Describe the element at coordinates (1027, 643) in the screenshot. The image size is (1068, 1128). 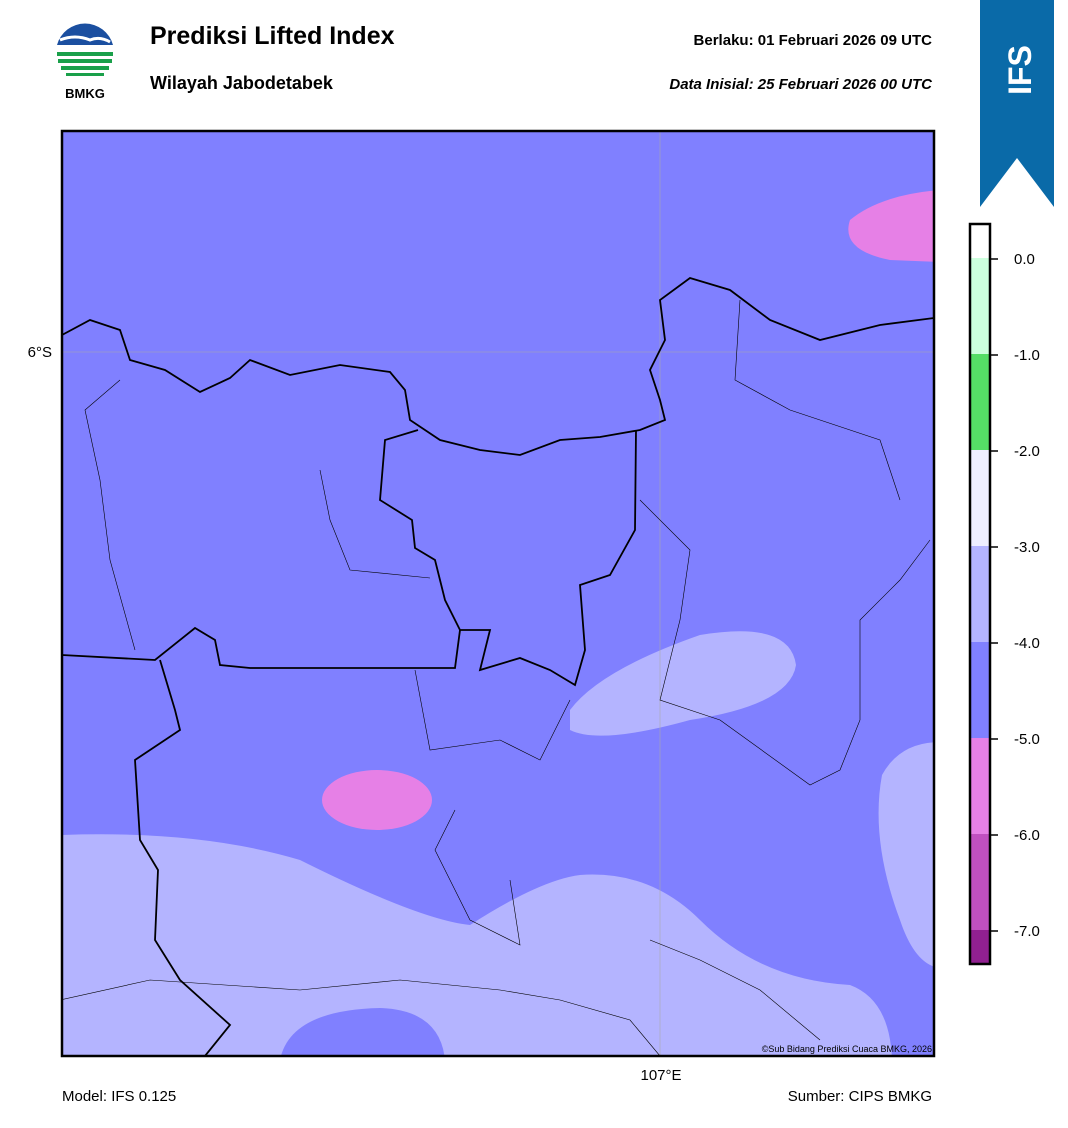
I see `colorbar-label: -4.0` at that location.